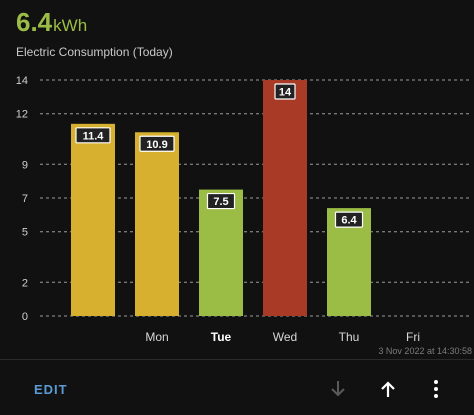  Describe the element at coordinates (237, 359) in the screenshot. I see `footer-divider` at that location.